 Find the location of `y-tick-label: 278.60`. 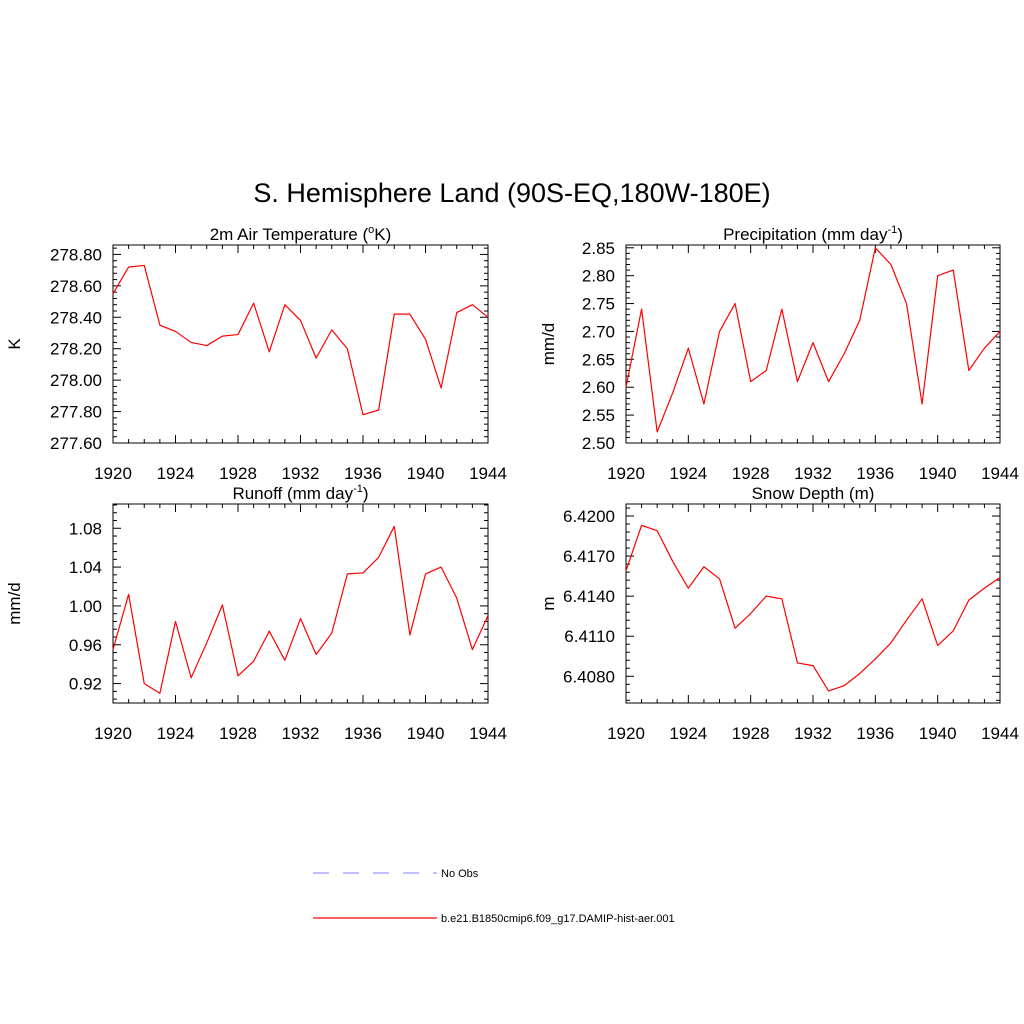

y-tick-label: 278.60 is located at coordinates (76, 286).